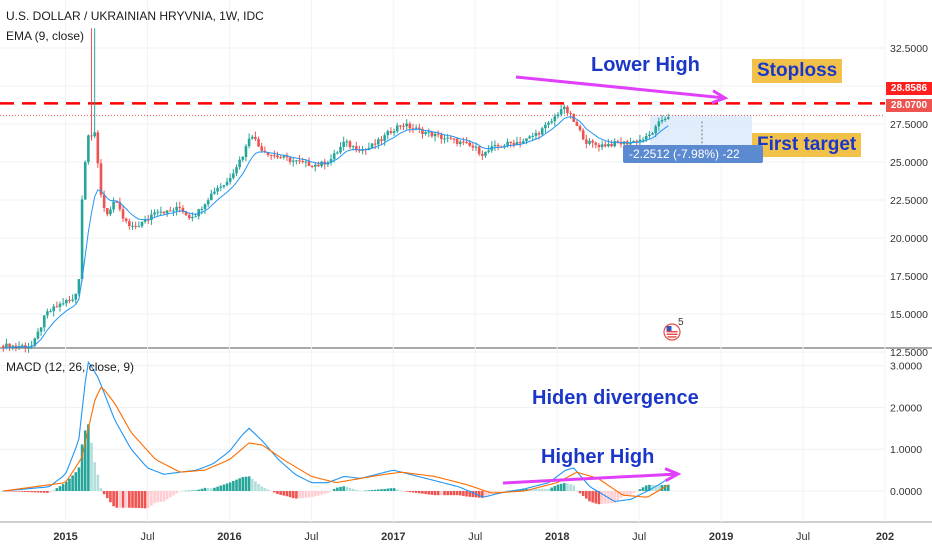 The image size is (932, 550). I want to click on ema-legend: EMA (9, close), so click(45, 36).